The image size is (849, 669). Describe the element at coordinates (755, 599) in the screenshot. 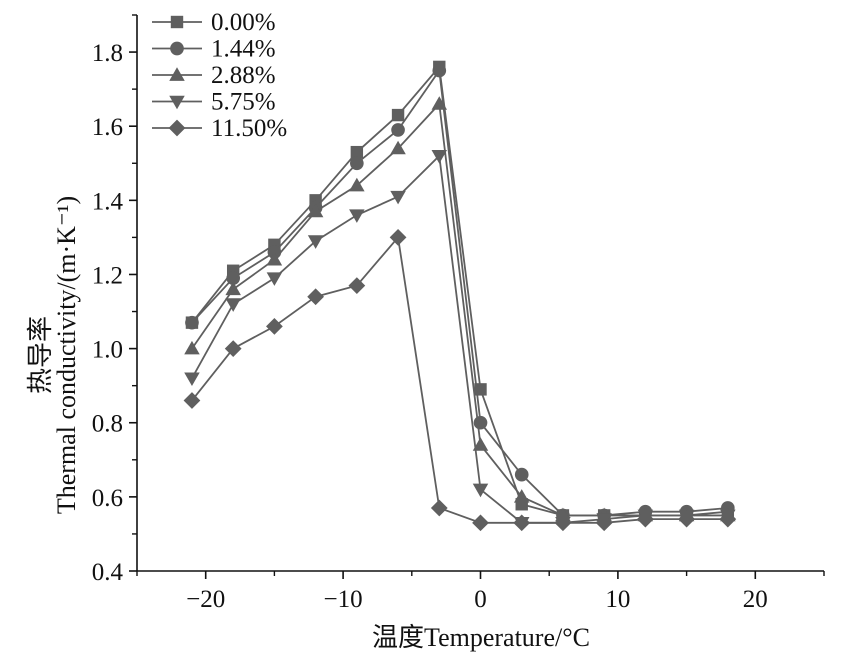

I see `x-tick-label: 20` at that location.